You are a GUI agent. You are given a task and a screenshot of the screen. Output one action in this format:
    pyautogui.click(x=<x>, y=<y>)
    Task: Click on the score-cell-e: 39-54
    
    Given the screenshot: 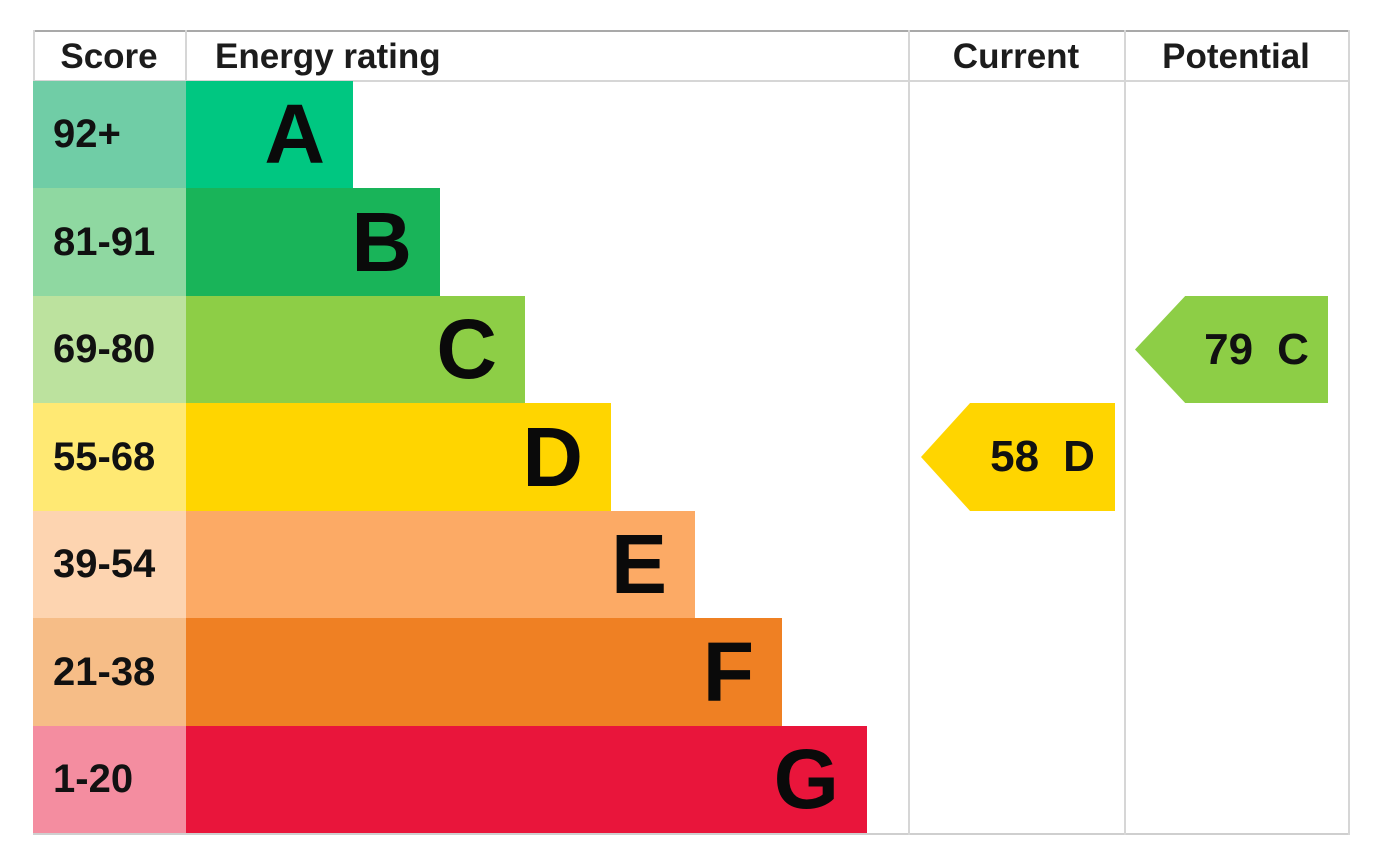 What is the action you would take?
    pyautogui.click(x=109, y=564)
    